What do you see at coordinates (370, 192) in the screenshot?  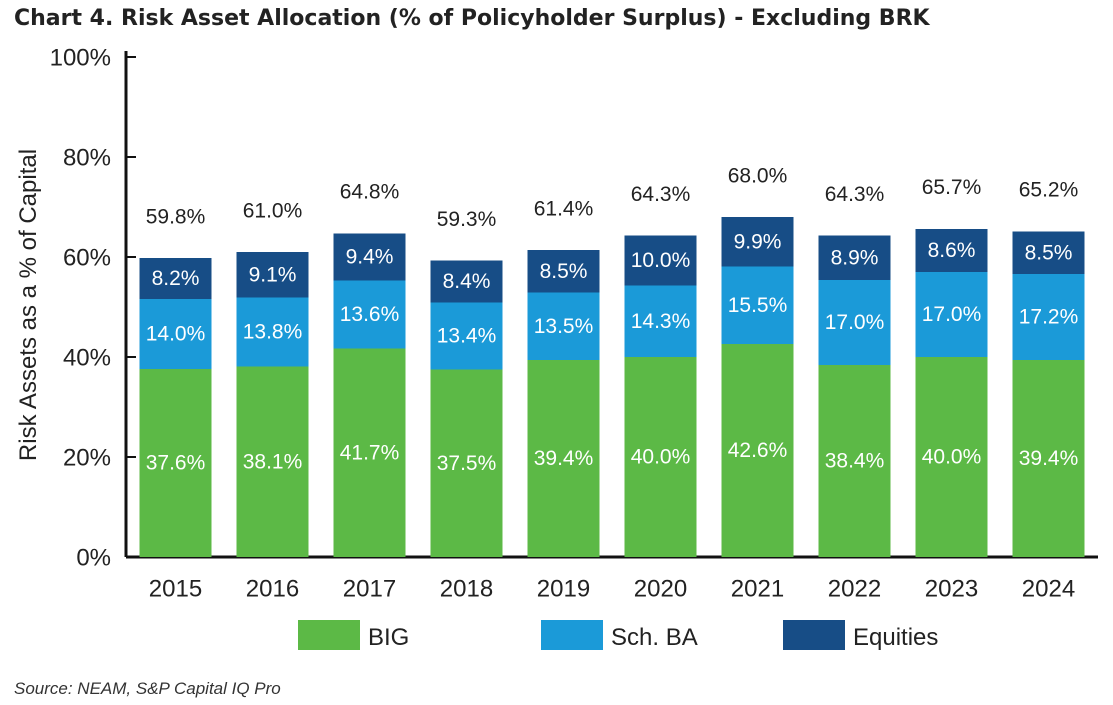 I see `total-label: 64.8%` at bounding box center [370, 192].